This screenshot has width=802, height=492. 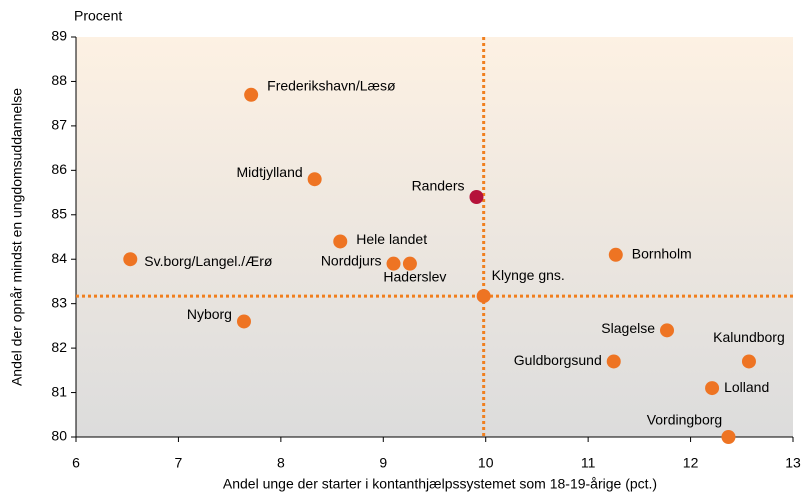 I want to click on point-label: Guldborgsund, so click(x=558, y=360).